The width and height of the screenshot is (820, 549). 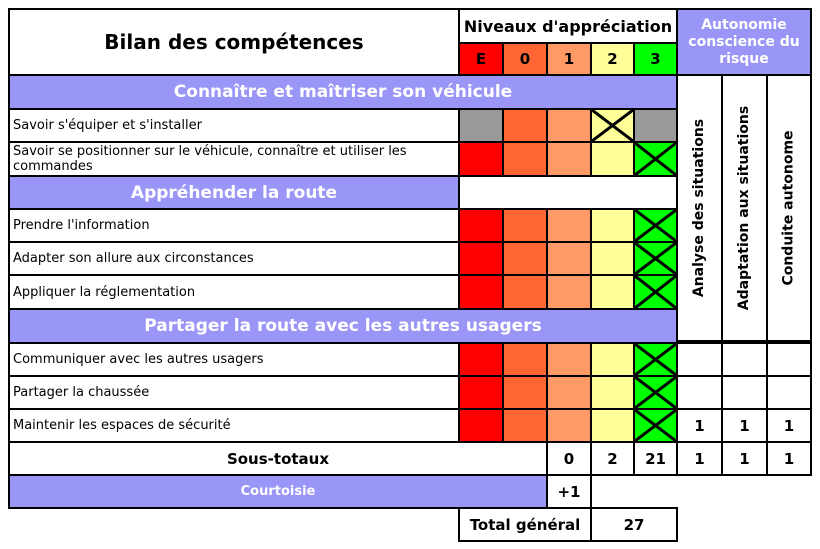 I want to click on level-header-e: E, so click(x=481, y=59).